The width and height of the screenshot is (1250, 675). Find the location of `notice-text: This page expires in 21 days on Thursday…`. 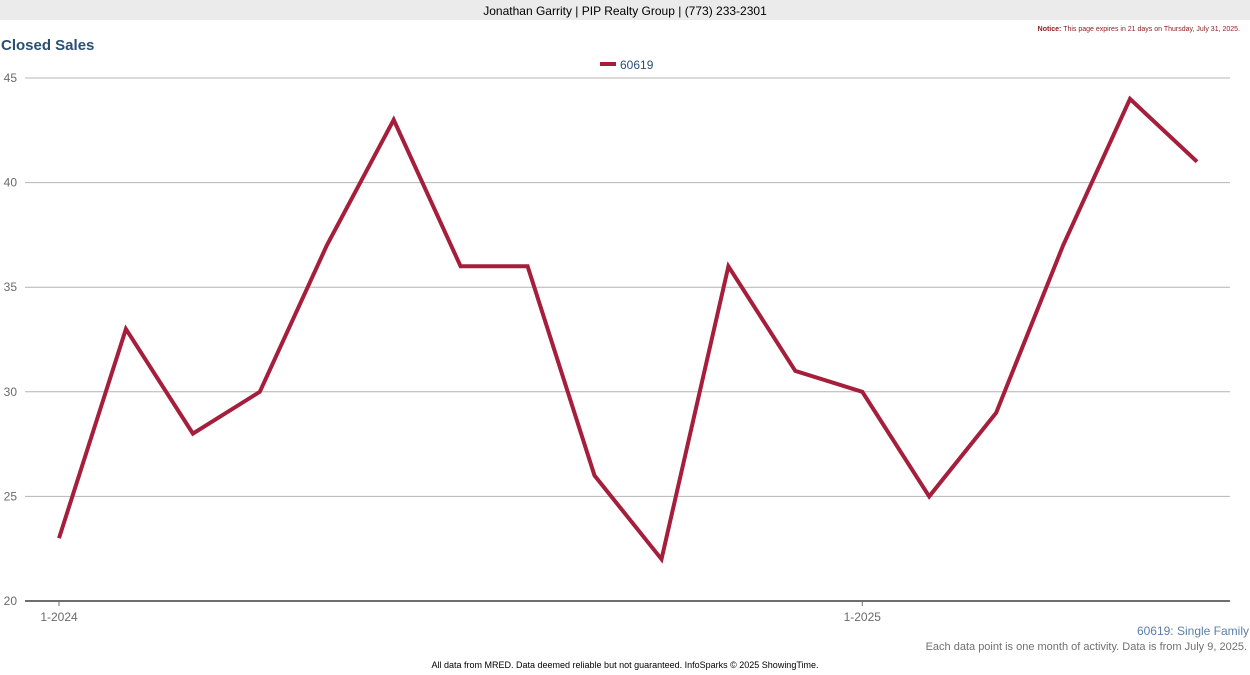

notice-text: This page expires in 21 days on Thursday… is located at coordinates (1151, 29).